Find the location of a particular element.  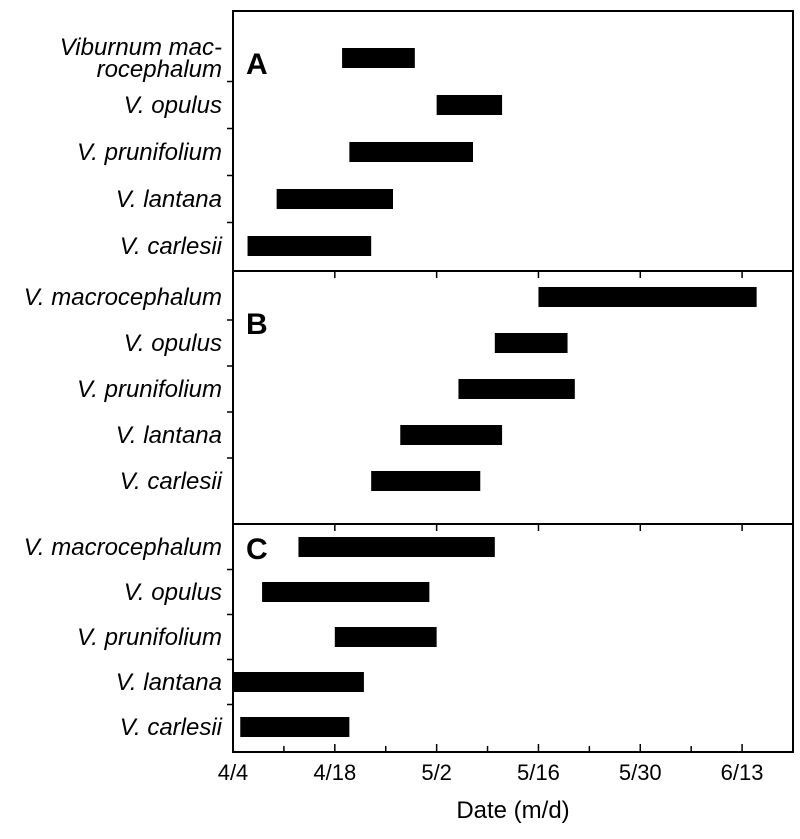

x-tick-label: 5/2 is located at coordinates (436, 772).